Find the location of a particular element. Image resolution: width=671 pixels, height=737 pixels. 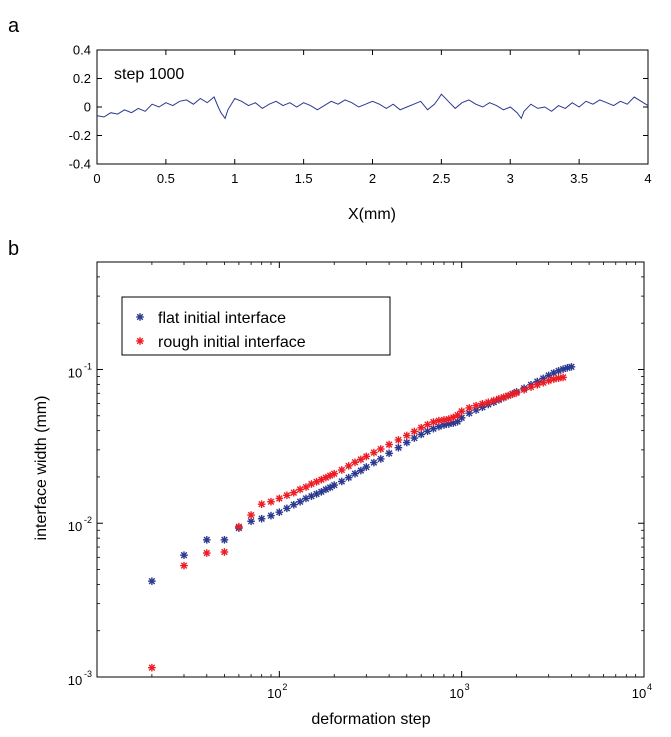

panel-a-ytick-label: 0.2 is located at coordinates (82, 78).